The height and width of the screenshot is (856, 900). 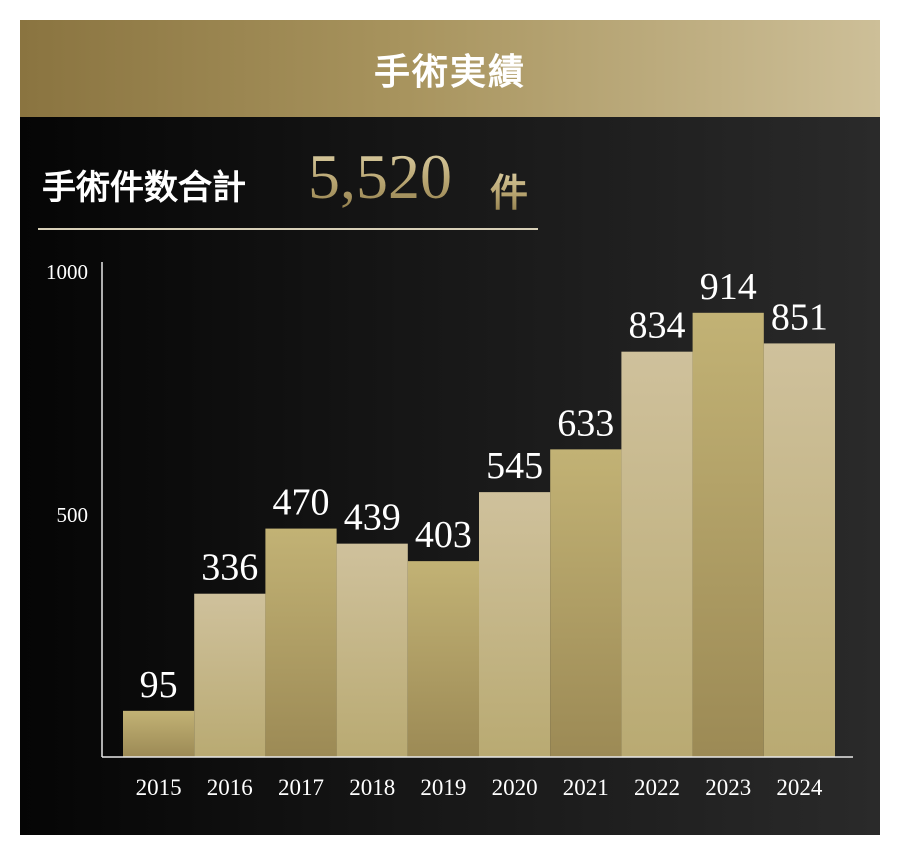 What do you see at coordinates (799, 317) in the screenshot?
I see `value-label-2024: 851` at bounding box center [799, 317].